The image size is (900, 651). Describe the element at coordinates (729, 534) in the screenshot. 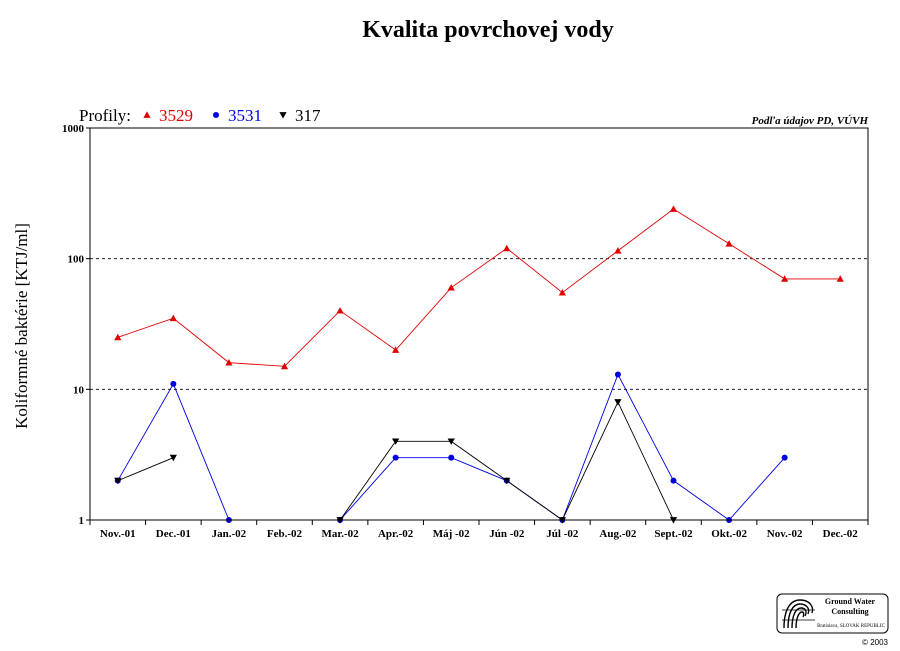

I see `x-tick-label: Okt.-02` at that location.